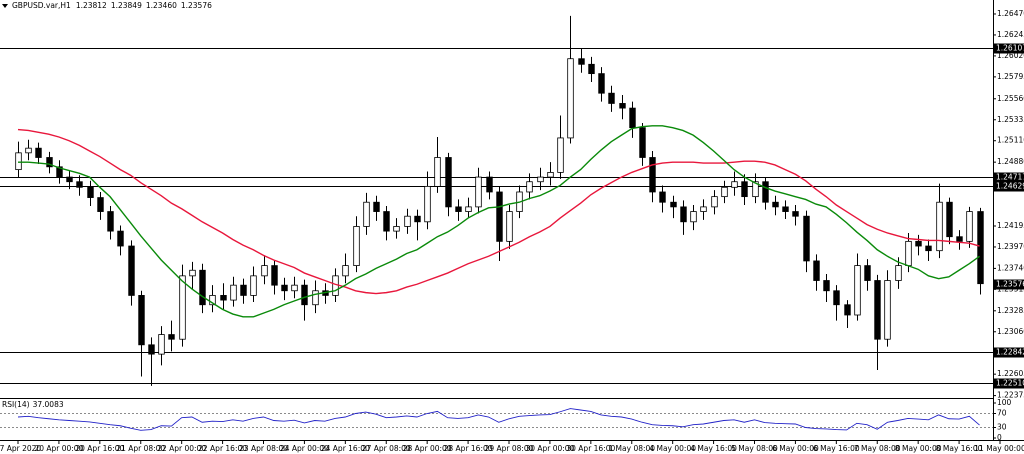  What do you see at coordinates (99, 448) in the screenshot?
I see `x-tick-label: 20 Apr 16:00` at bounding box center [99, 448].